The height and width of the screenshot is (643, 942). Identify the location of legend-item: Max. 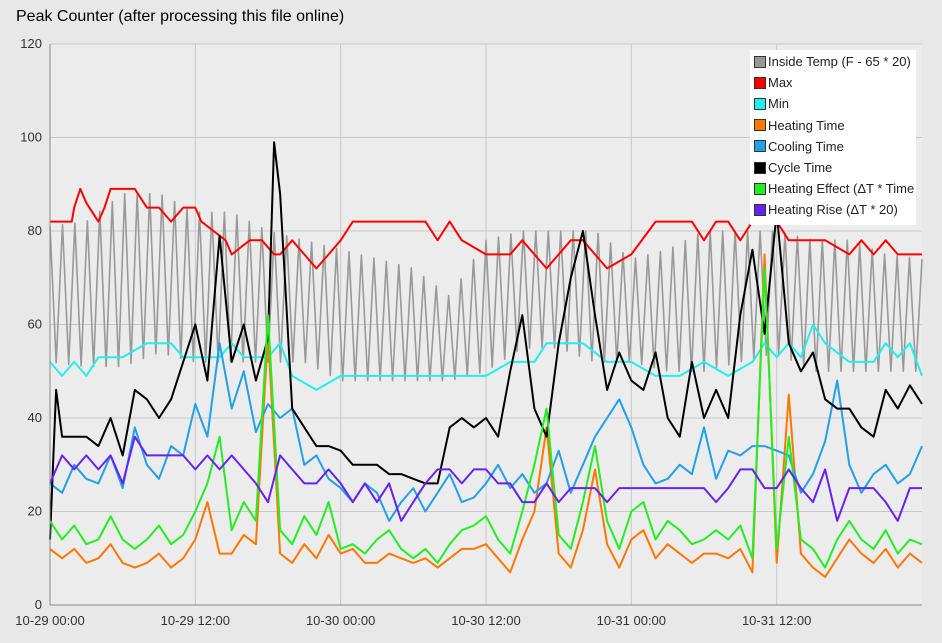
(834, 82).